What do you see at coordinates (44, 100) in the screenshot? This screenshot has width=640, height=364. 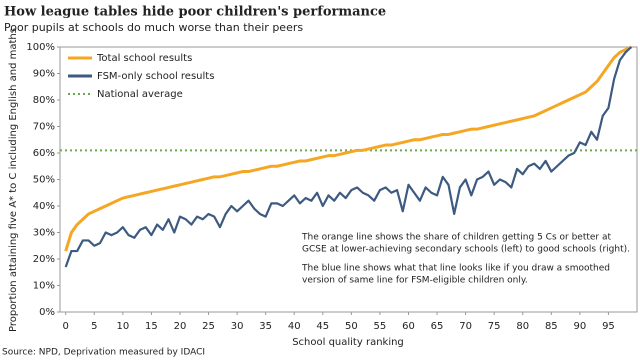 I see `y-tick-label: 80%` at bounding box center [44, 100].